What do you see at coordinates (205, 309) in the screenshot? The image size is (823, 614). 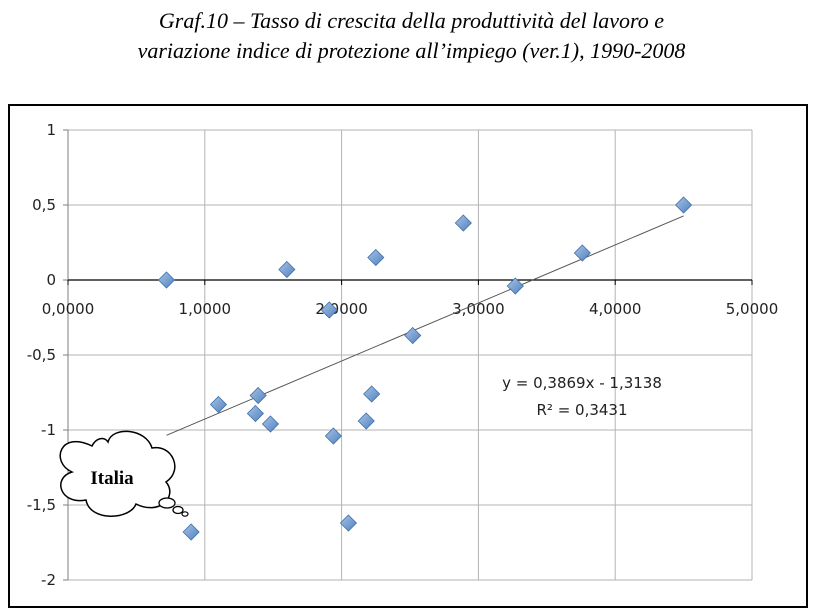 I see `x-tick-label: 1,0000` at bounding box center [205, 309].